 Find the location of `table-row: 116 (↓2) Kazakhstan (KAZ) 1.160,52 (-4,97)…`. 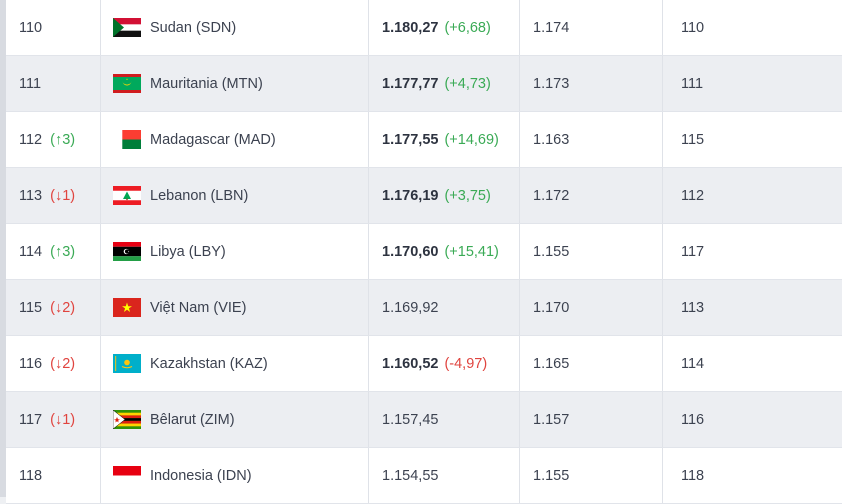

table-row: 116 (↓2) Kazakhstan (KAZ) 1.160,52 (-4,97)… is located at coordinates (424, 364).